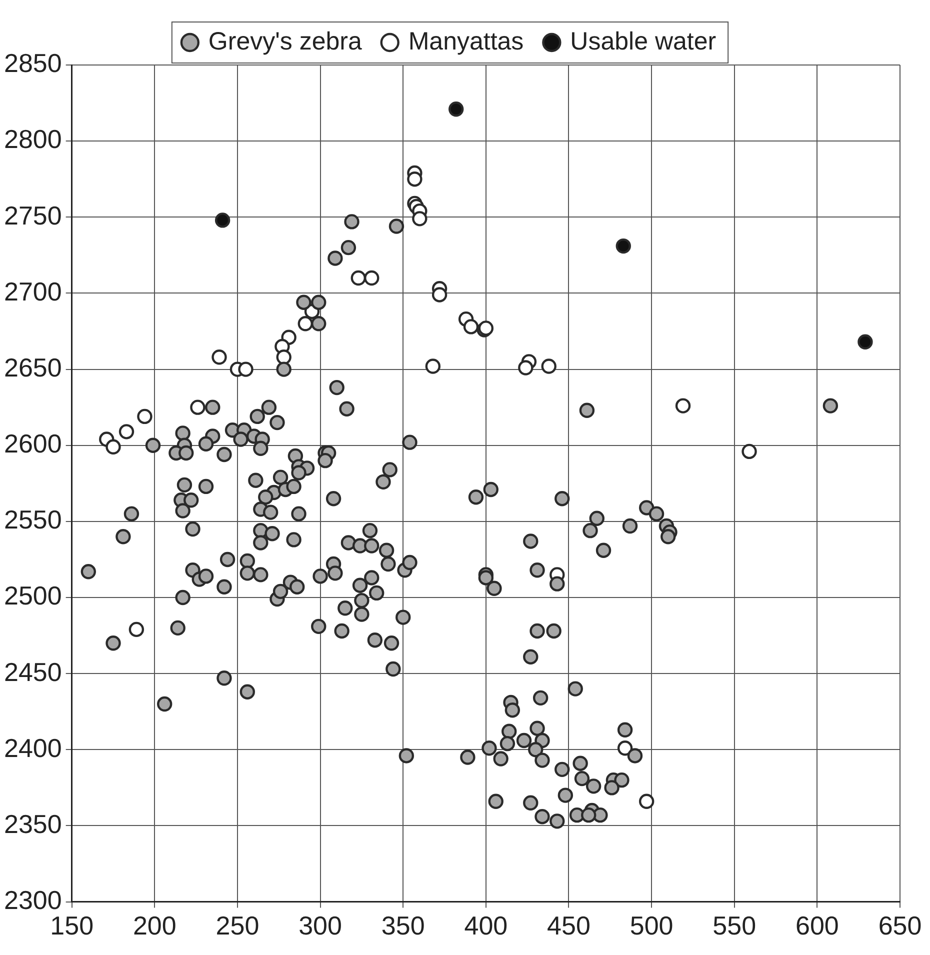  I want to click on x-tick-label: 550, so click(734, 925).